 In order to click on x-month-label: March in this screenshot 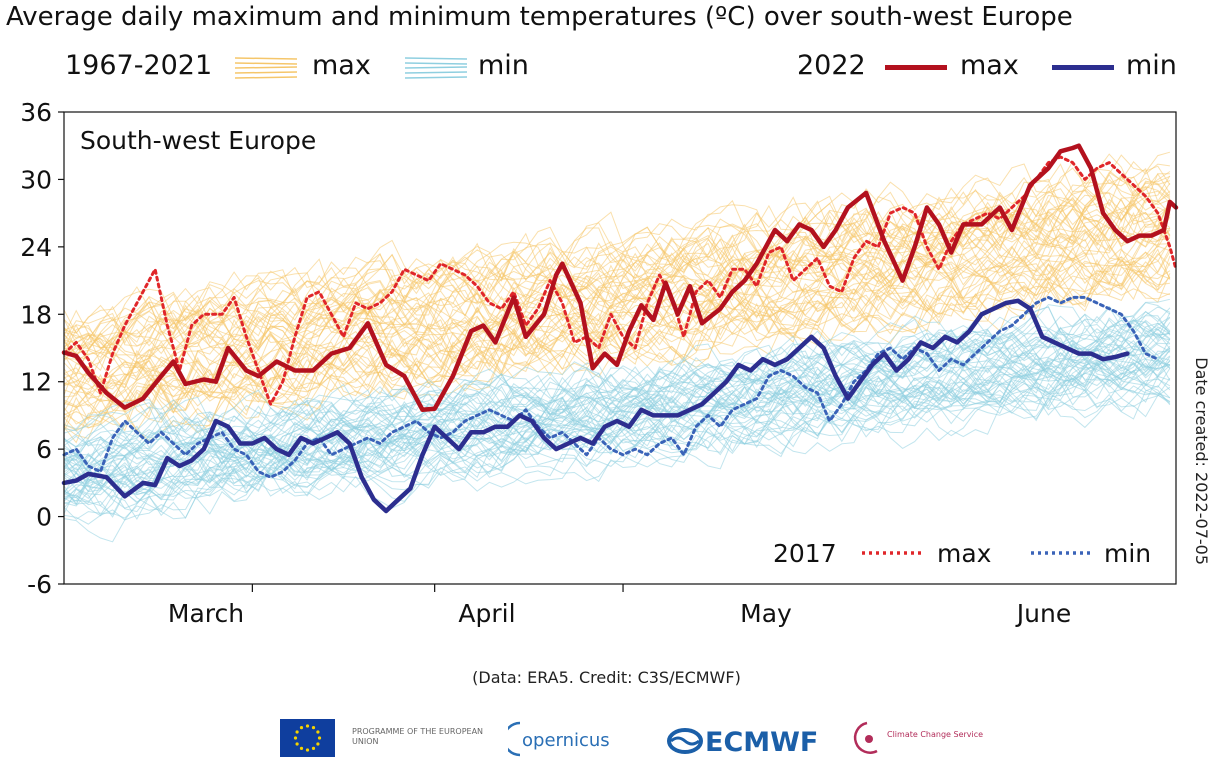, I will do `click(206, 613)`.